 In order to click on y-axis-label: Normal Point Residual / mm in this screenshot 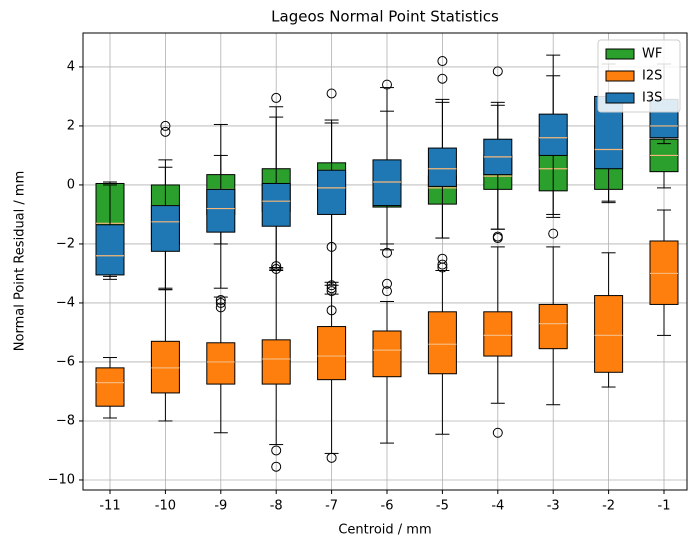, I will do `click(20, 261)`.